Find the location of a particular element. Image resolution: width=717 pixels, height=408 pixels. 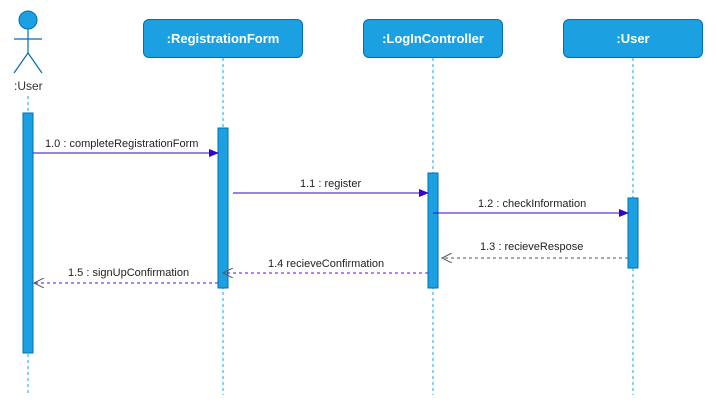

message-1-3-label: 1.3 : recieveRespose is located at coordinates (532, 247).